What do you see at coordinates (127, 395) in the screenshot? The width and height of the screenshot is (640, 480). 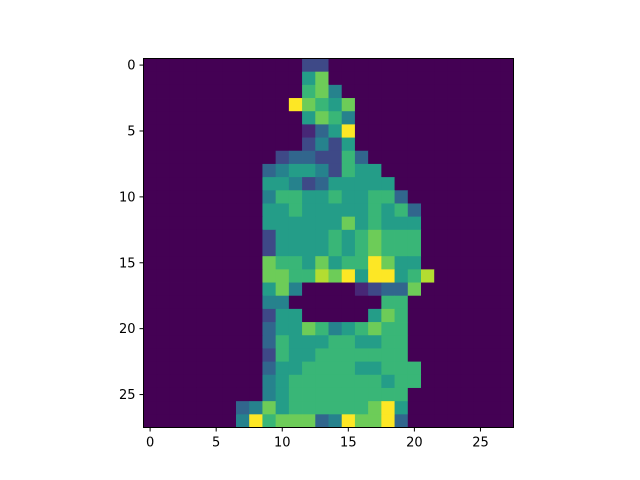 I see `y-tick-label: 25` at bounding box center [127, 395].